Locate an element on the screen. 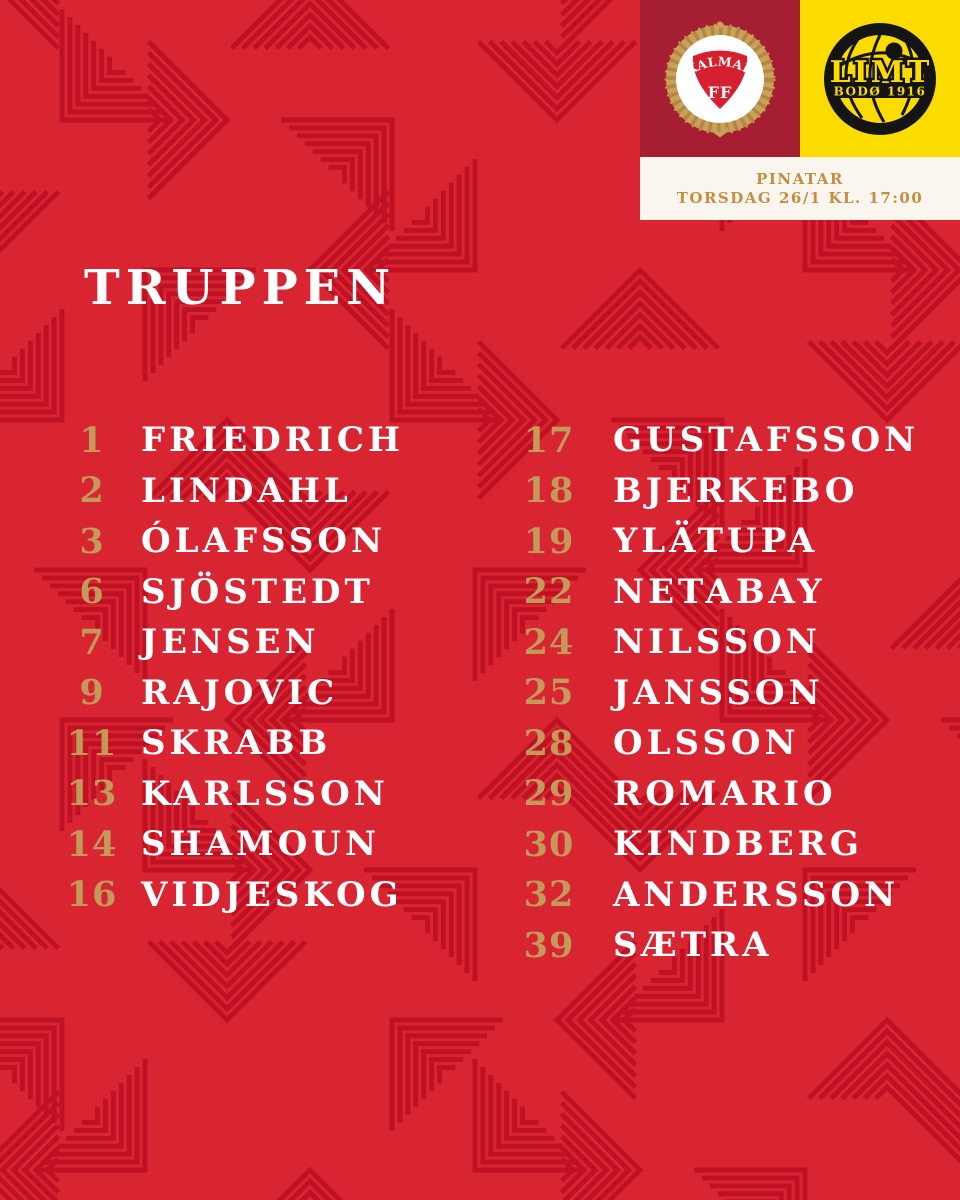 This screenshot has height=1200, width=960. player-number: 7 is located at coordinates (92, 642).